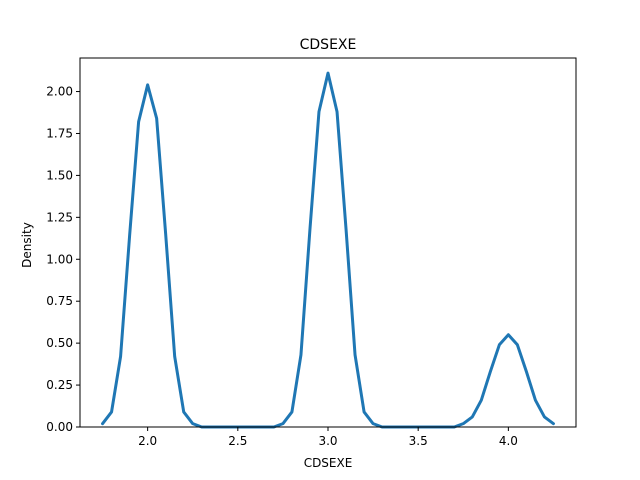 The width and height of the screenshot is (640, 480). Describe the element at coordinates (327, 441) in the screenshot. I see `x-tick-label: 3.0` at that location.